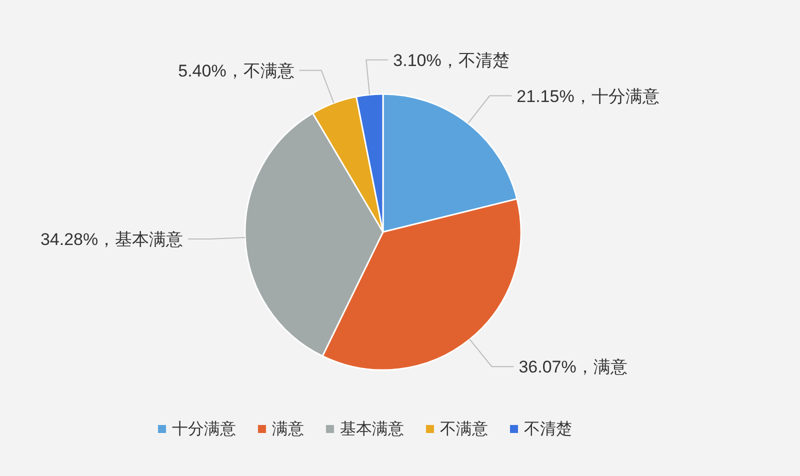 The width and height of the screenshot is (800, 476). What do you see at coordinates (288, 429) in the screenshot?
I see `legend-label: 满意` at bounding box center [288, 429].